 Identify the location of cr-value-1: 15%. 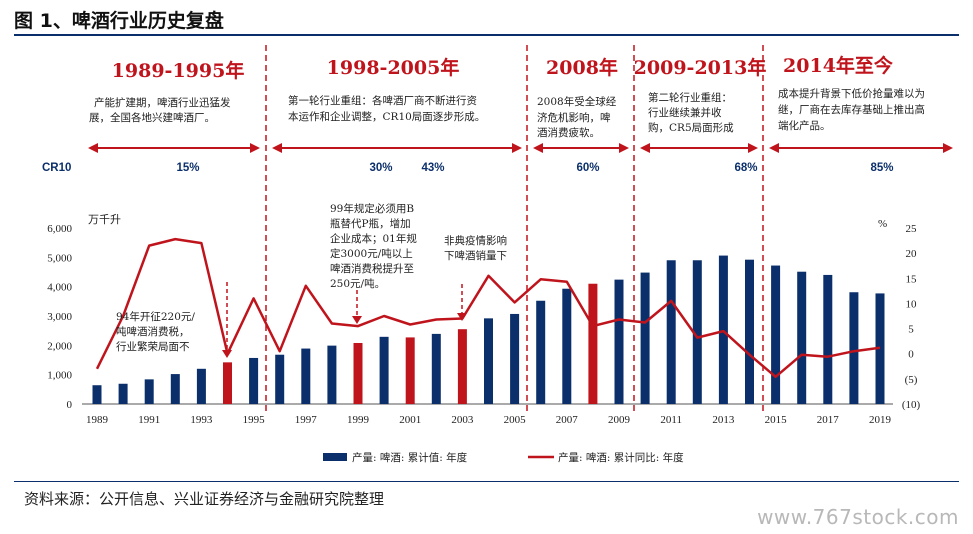
(187, 168).